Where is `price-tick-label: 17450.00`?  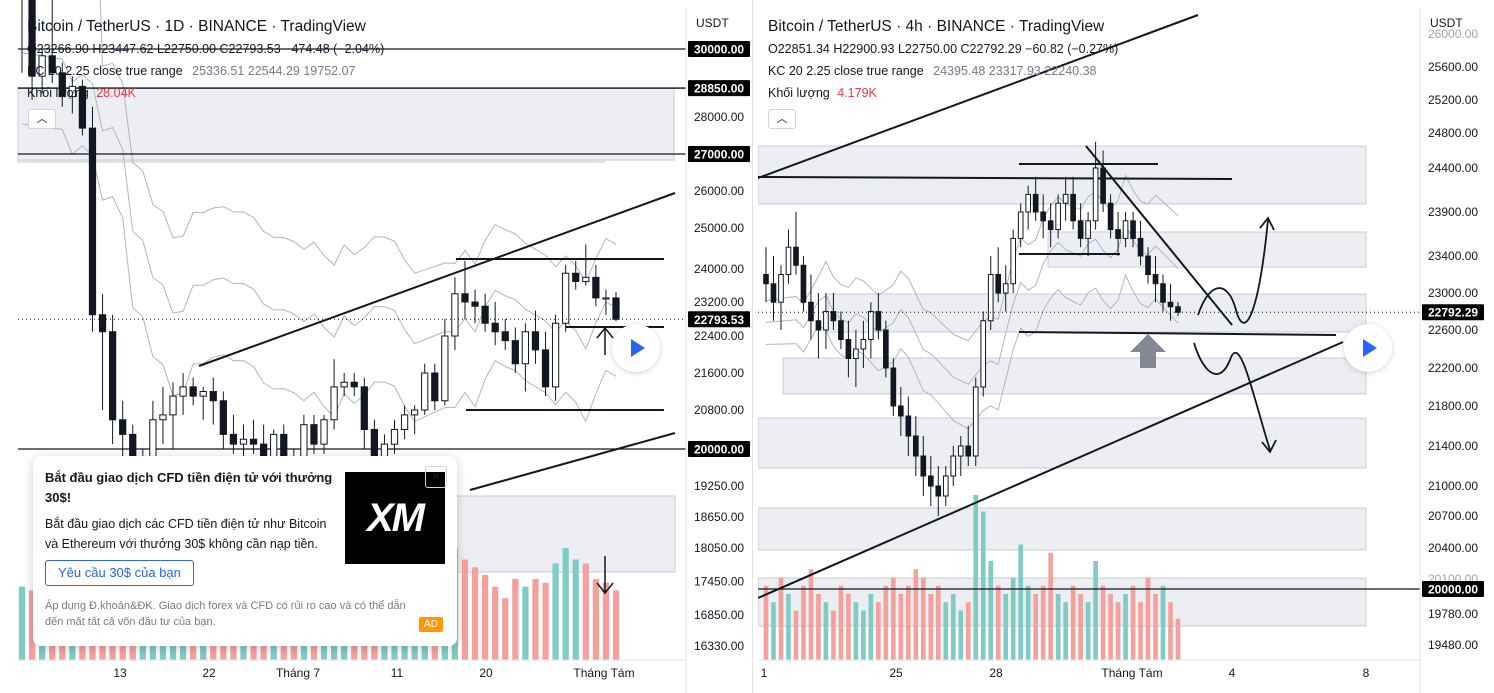 price-tick-label: 17450.00 is located at coordinates (719, 582).